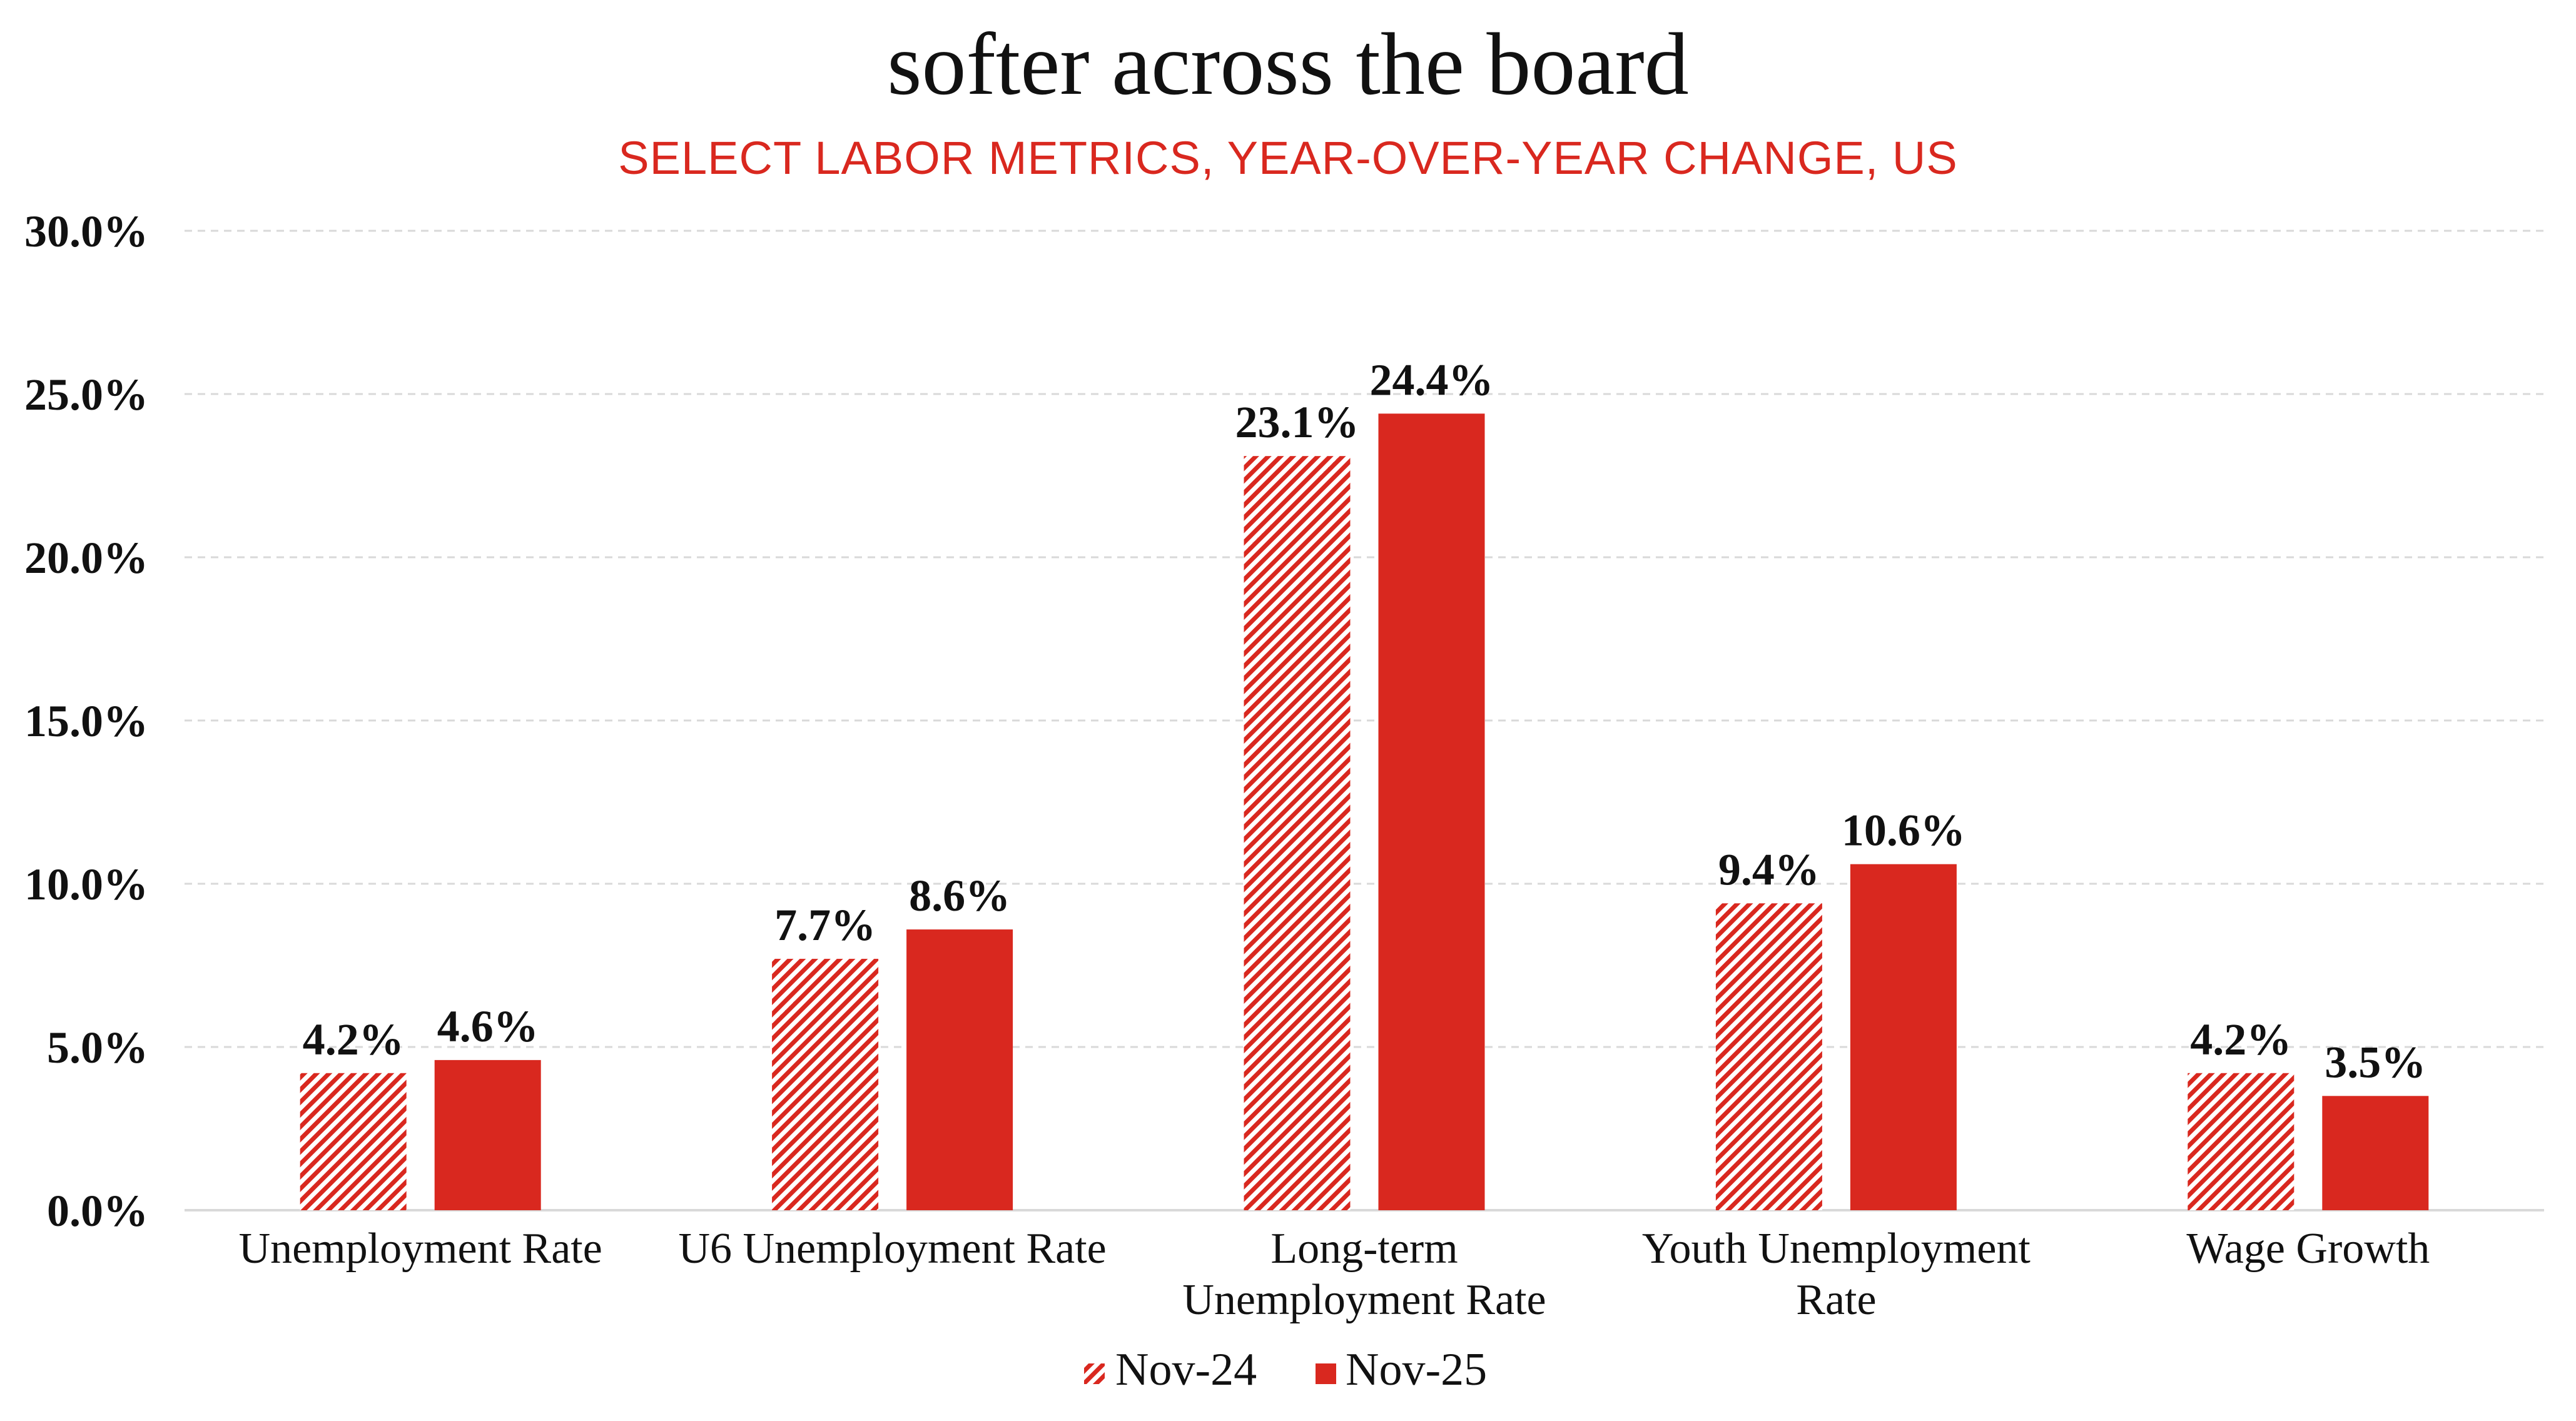 The image size is (2576, 1421). Describe the element at coordinates (825, 925) in the screenshot. I see `data-label: 7.7%` at that location.